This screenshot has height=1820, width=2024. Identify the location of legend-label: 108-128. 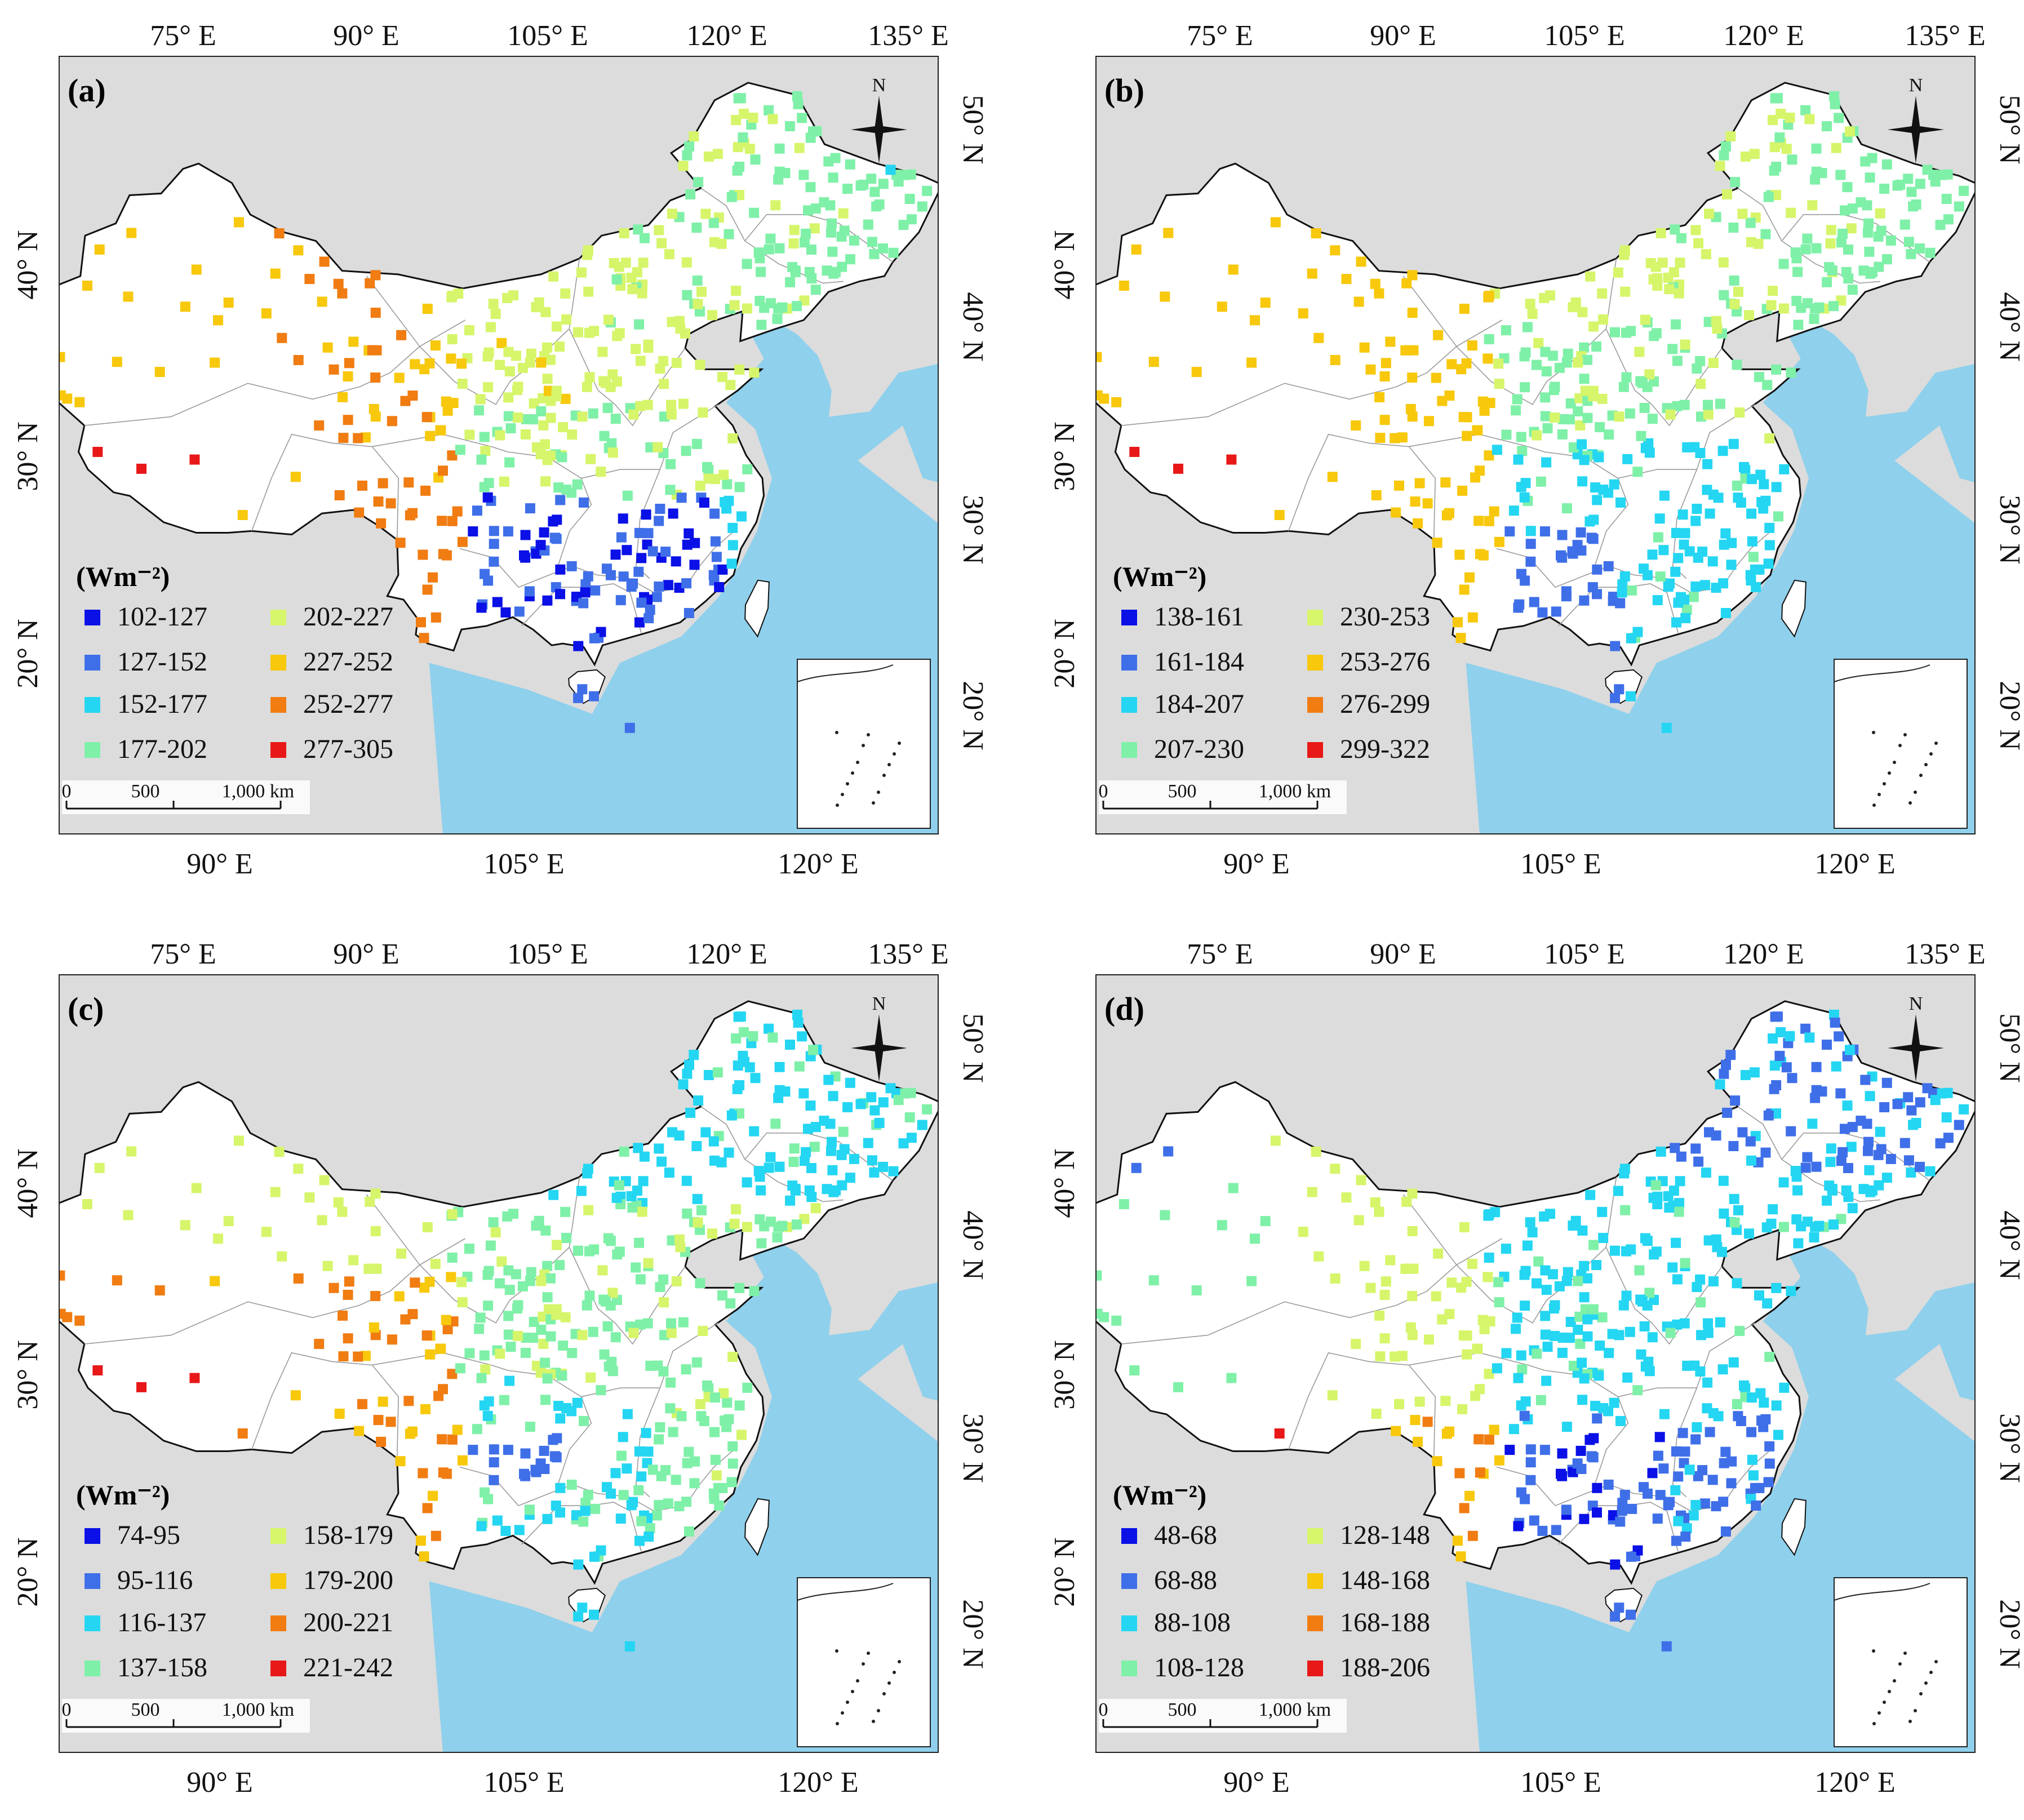
(1199, 1668).